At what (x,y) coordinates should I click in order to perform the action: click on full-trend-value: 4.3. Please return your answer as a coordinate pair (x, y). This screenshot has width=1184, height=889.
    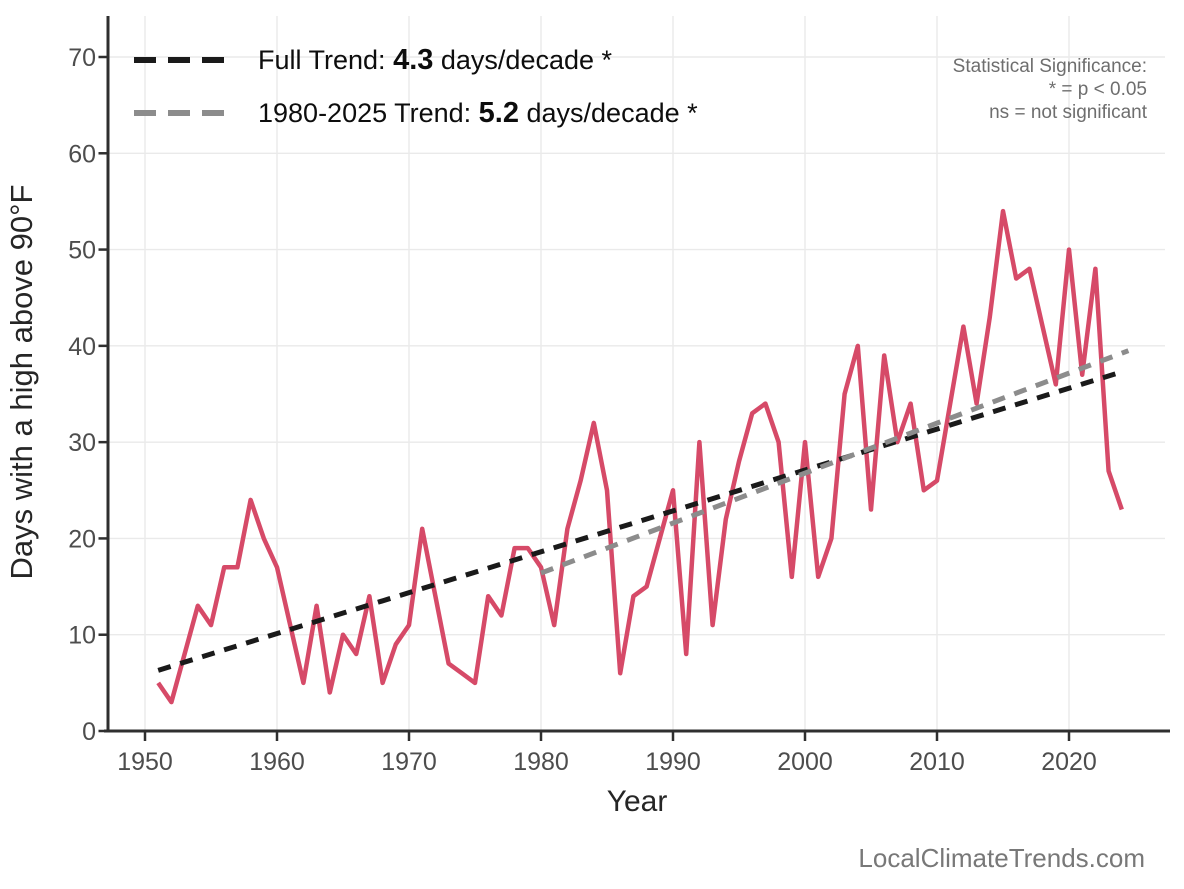
    Looking at the image, I should click on (413, 59).